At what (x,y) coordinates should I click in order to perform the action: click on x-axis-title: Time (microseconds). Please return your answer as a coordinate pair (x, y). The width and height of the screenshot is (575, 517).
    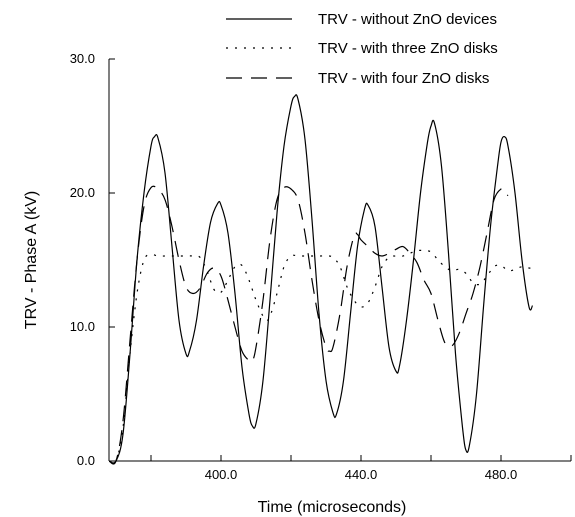
    Looking at the image, I should click on (332, 507).